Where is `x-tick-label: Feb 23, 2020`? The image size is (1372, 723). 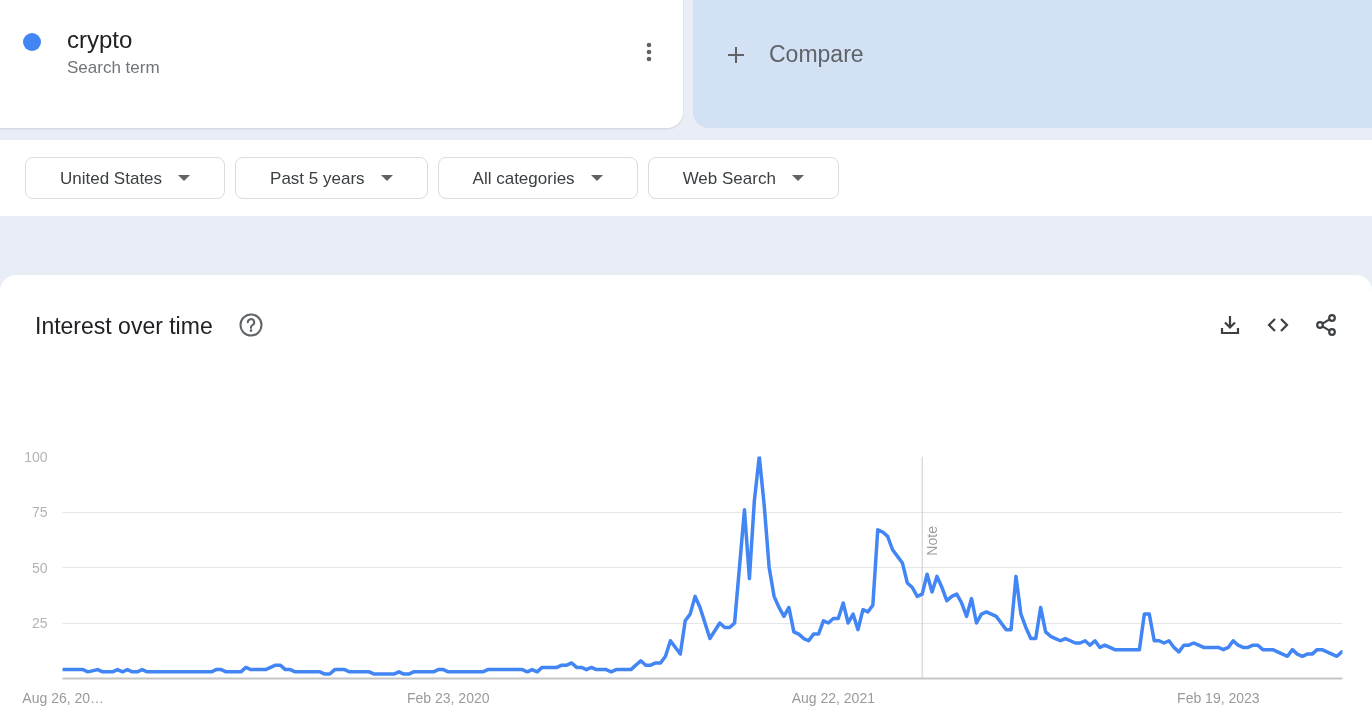
x-tick-label: Feb 23, 2020 is located at coordinates (448, 697).